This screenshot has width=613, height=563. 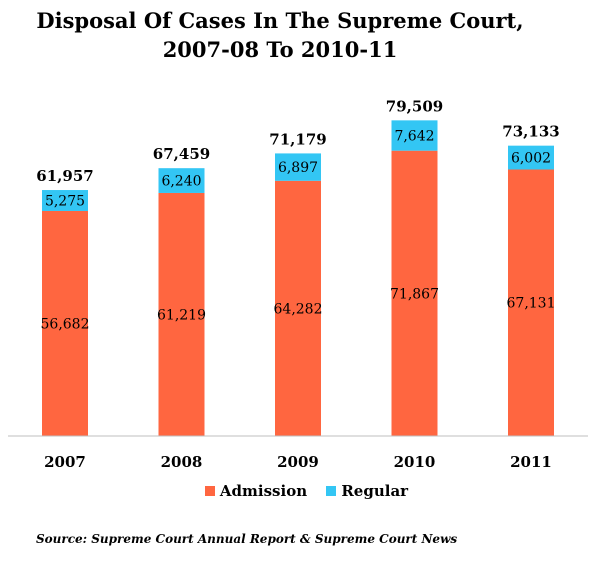 I want to click on total-label-2007: 61,957, so click(x=64, y=176).